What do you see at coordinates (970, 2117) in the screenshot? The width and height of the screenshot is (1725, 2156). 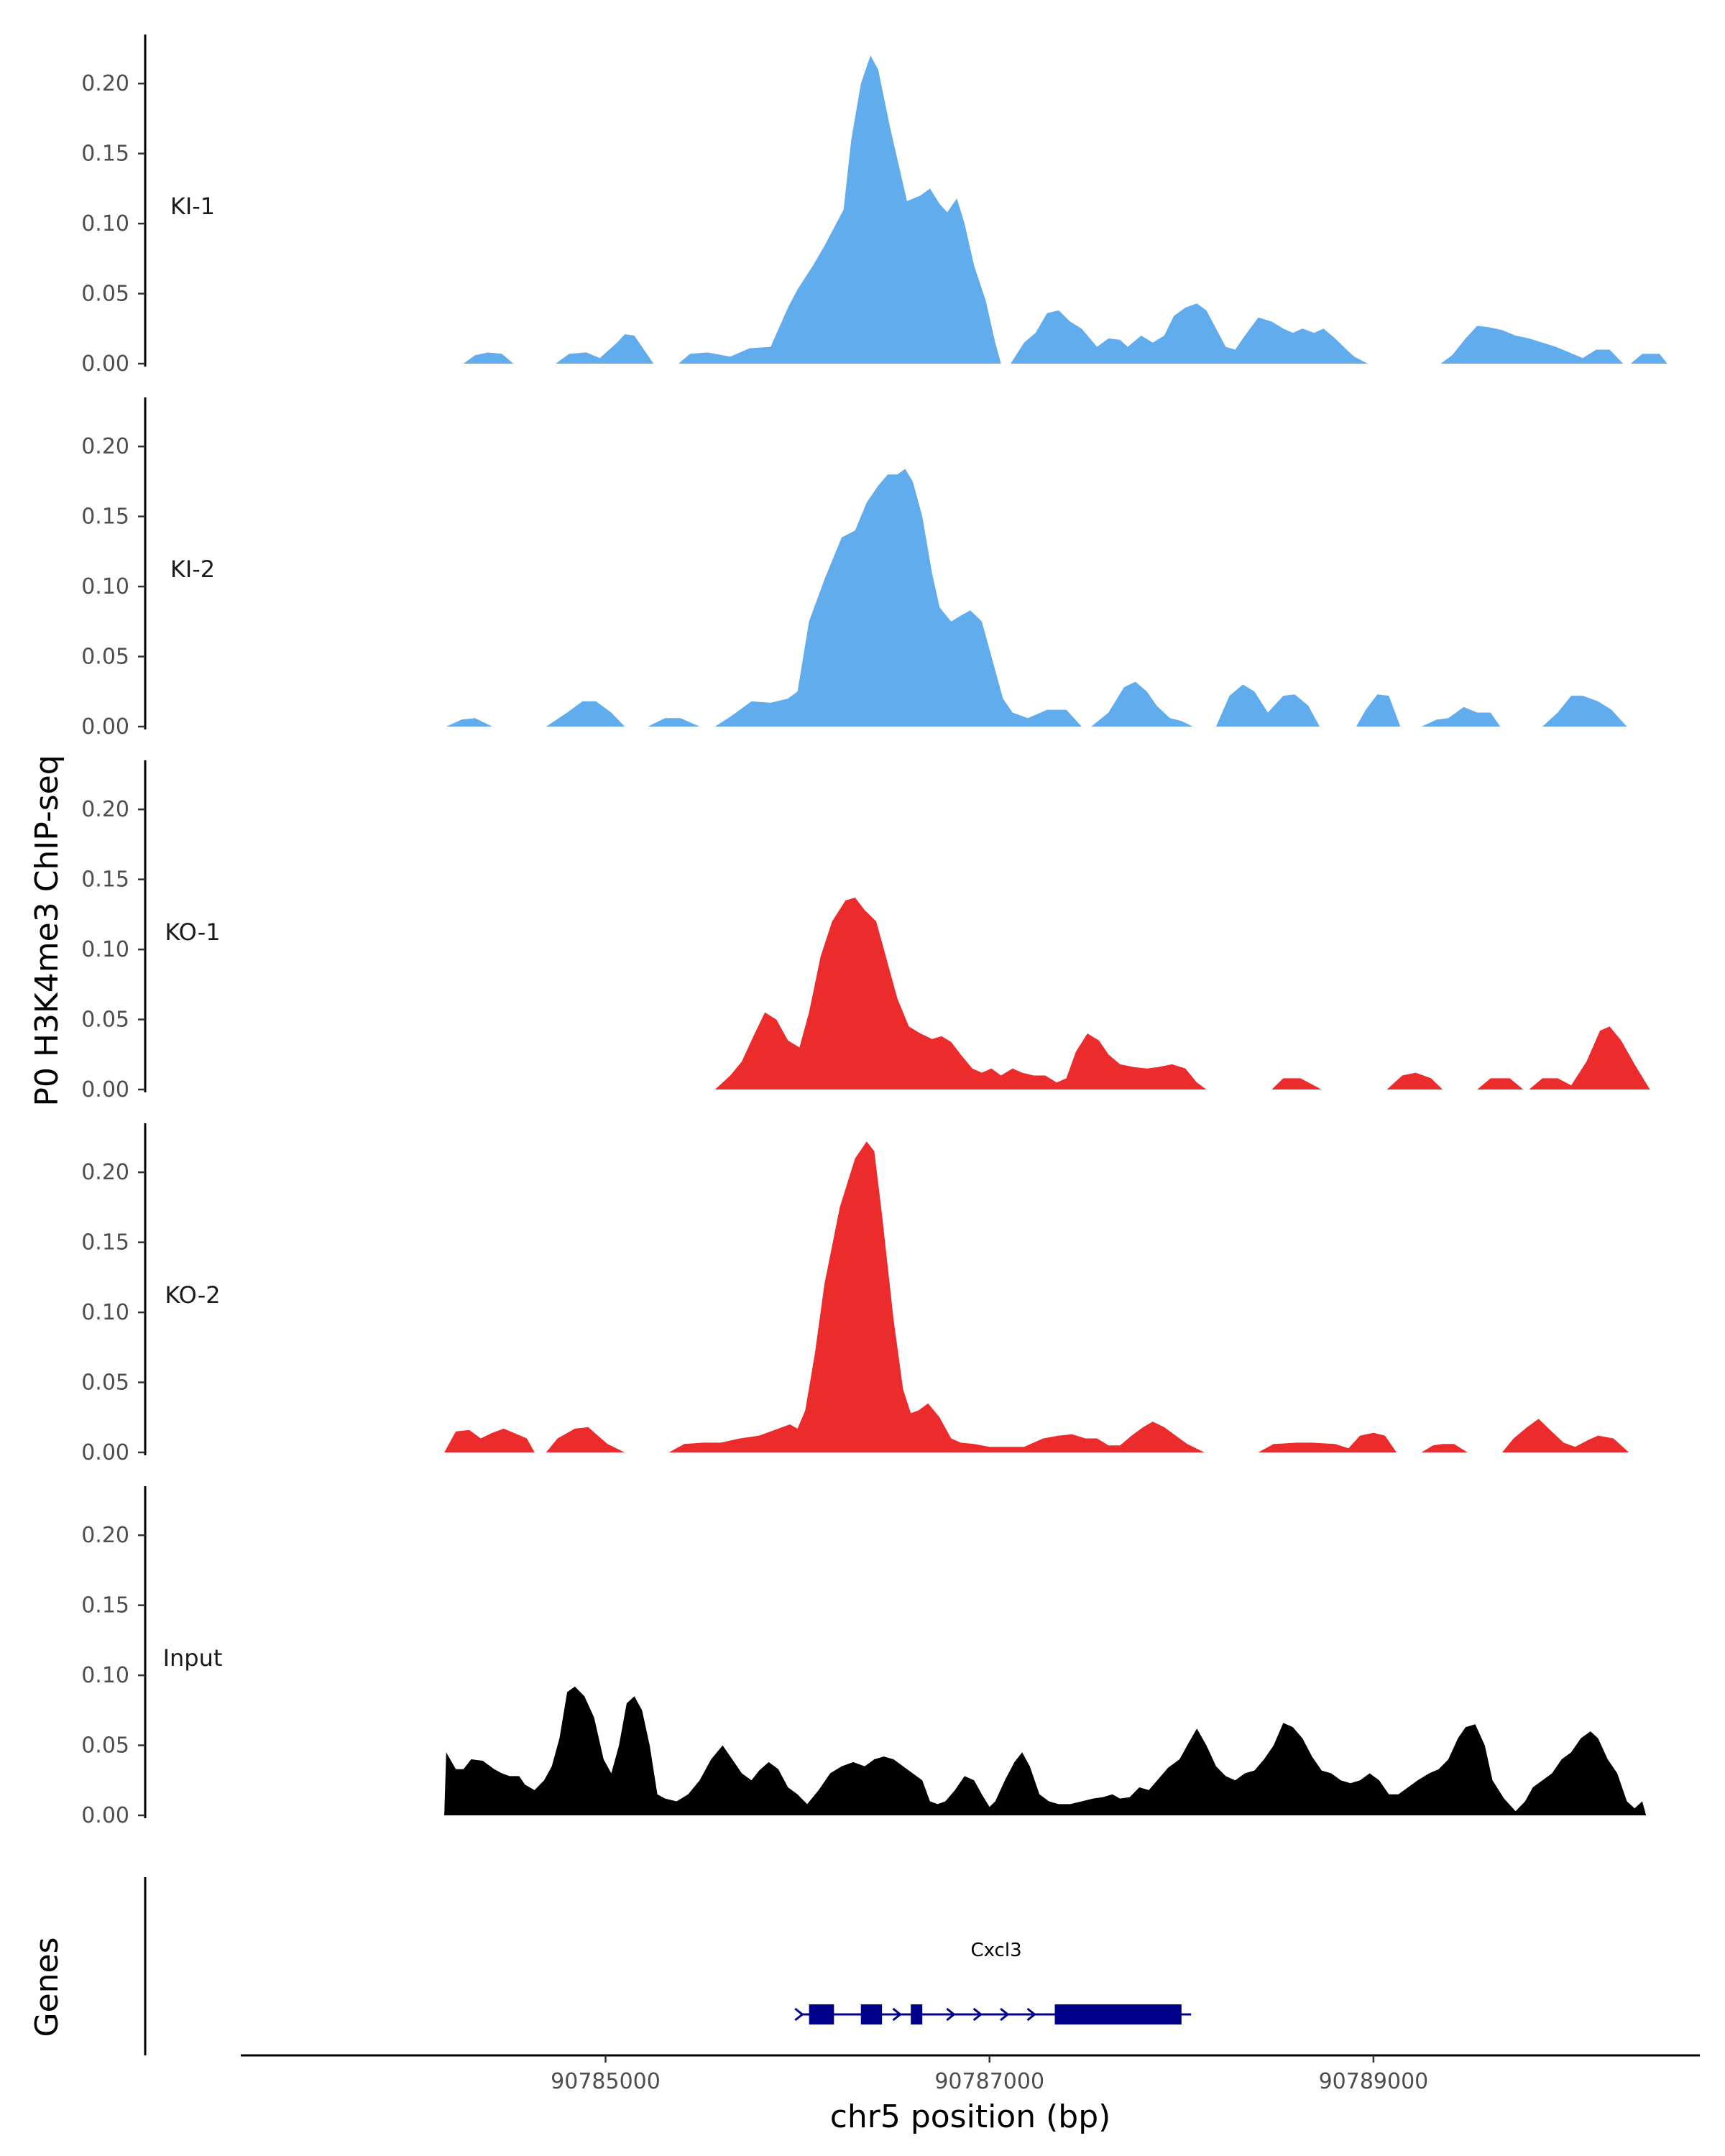 I see `x-axis-title: chr5 position (bp)` at bounding box center [970, 2117].